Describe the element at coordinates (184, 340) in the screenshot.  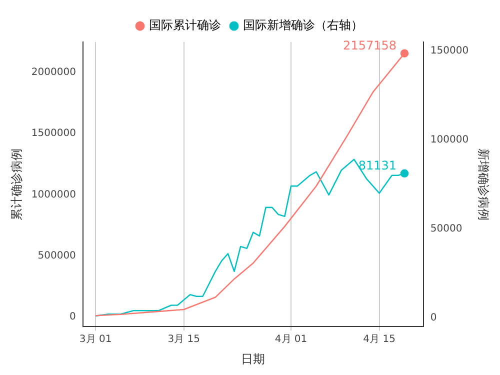
I see `x-tick-label: 3月 15` at that location.